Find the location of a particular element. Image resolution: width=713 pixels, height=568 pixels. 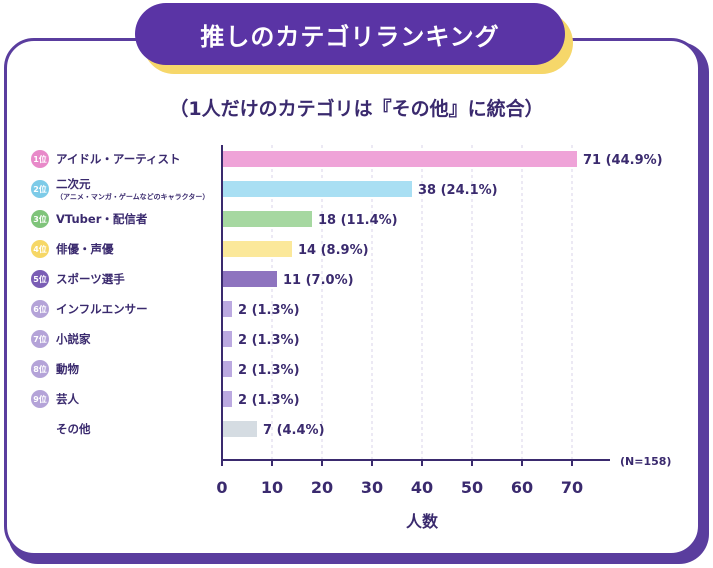

chart-subtitle: （1人だけのカテゴリは『その他』に統合） is located at coordinates (356, 109).